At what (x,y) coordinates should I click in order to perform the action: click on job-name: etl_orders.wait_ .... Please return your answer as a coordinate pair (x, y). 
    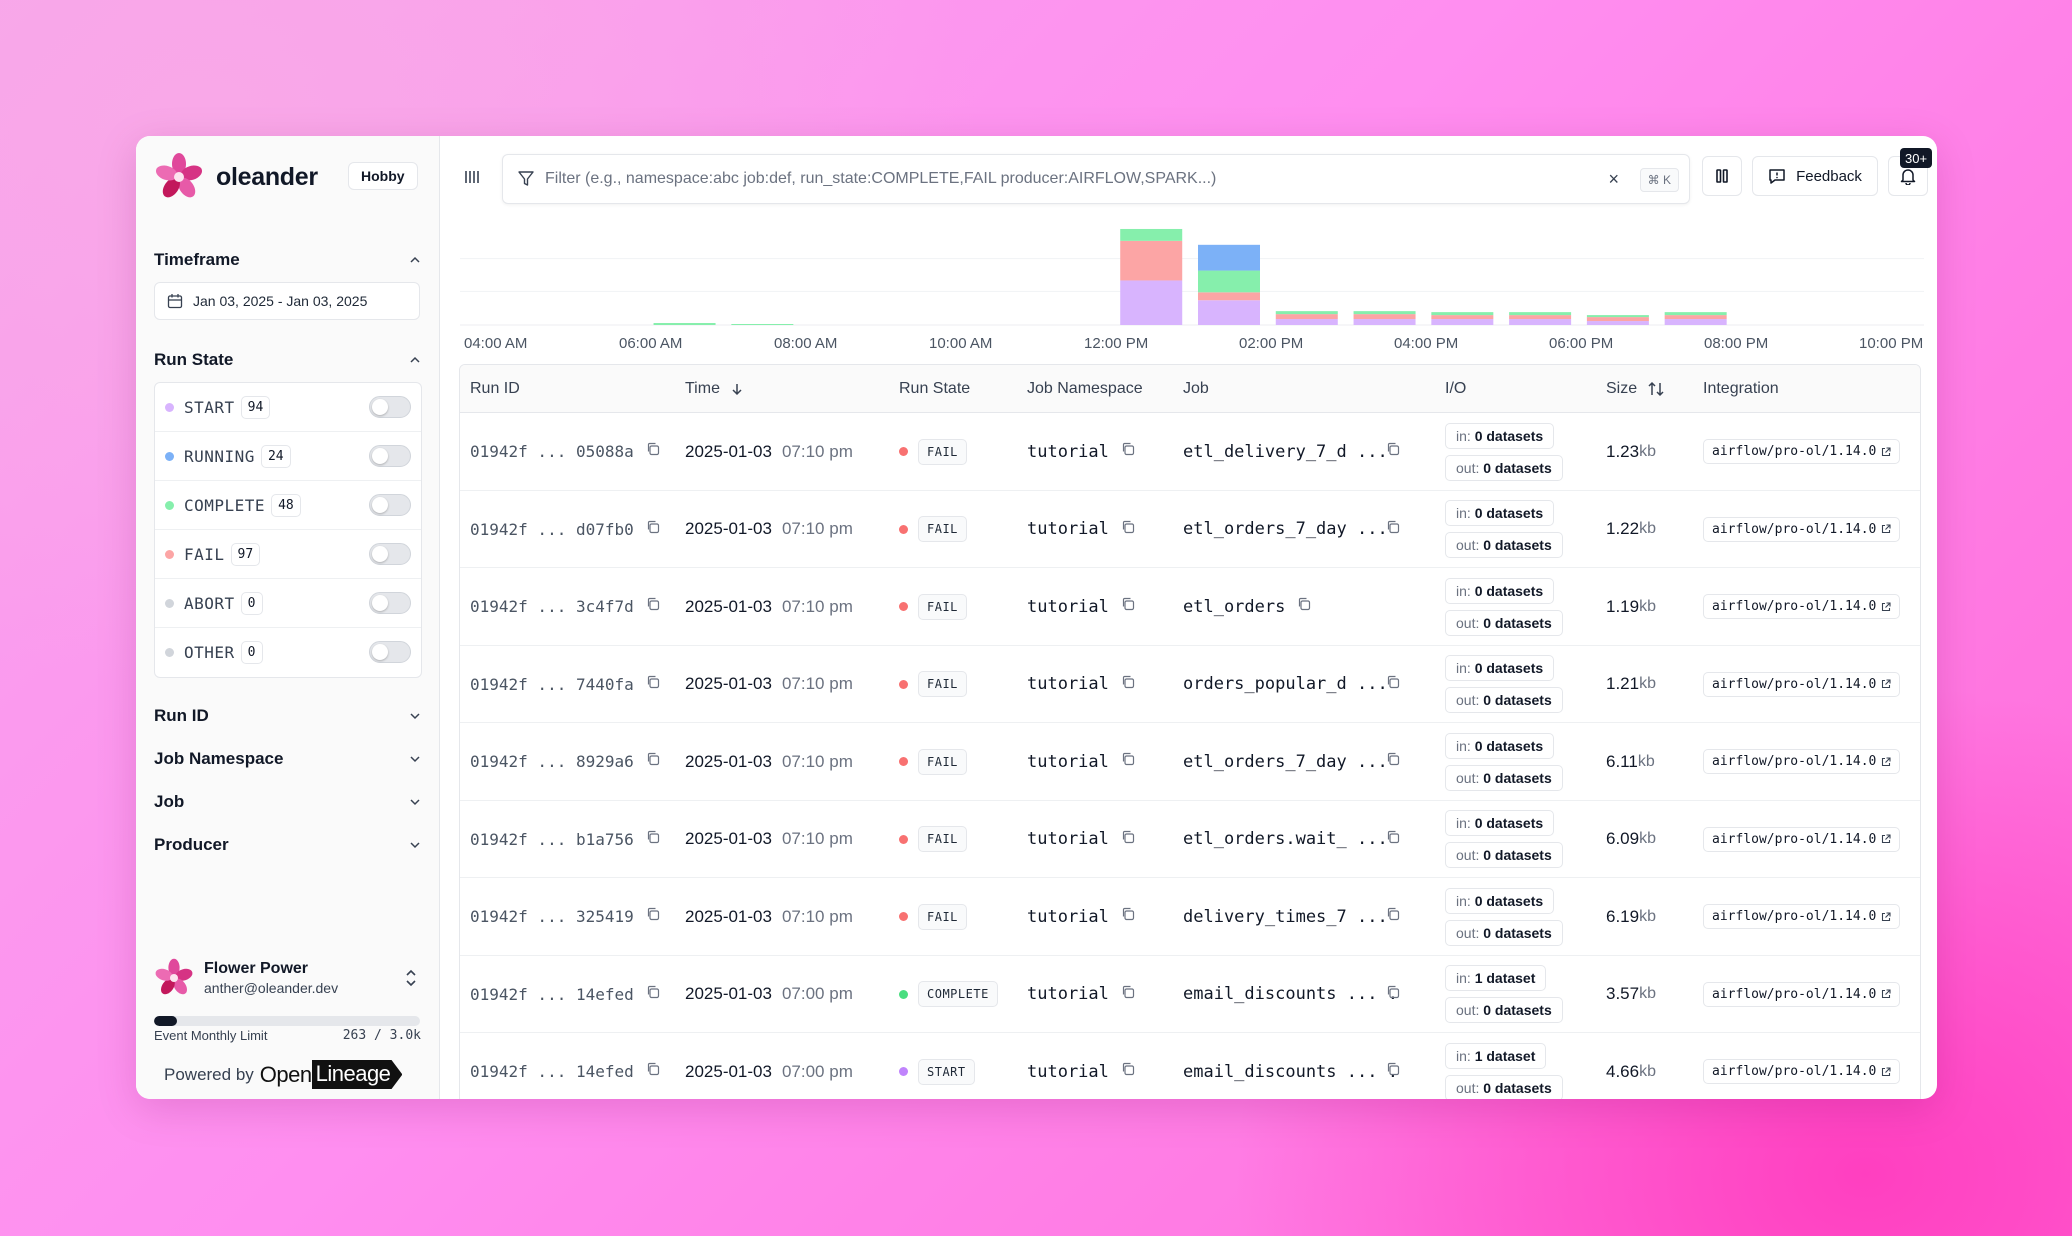
    Looking at the image, I should click on (1285, 839).